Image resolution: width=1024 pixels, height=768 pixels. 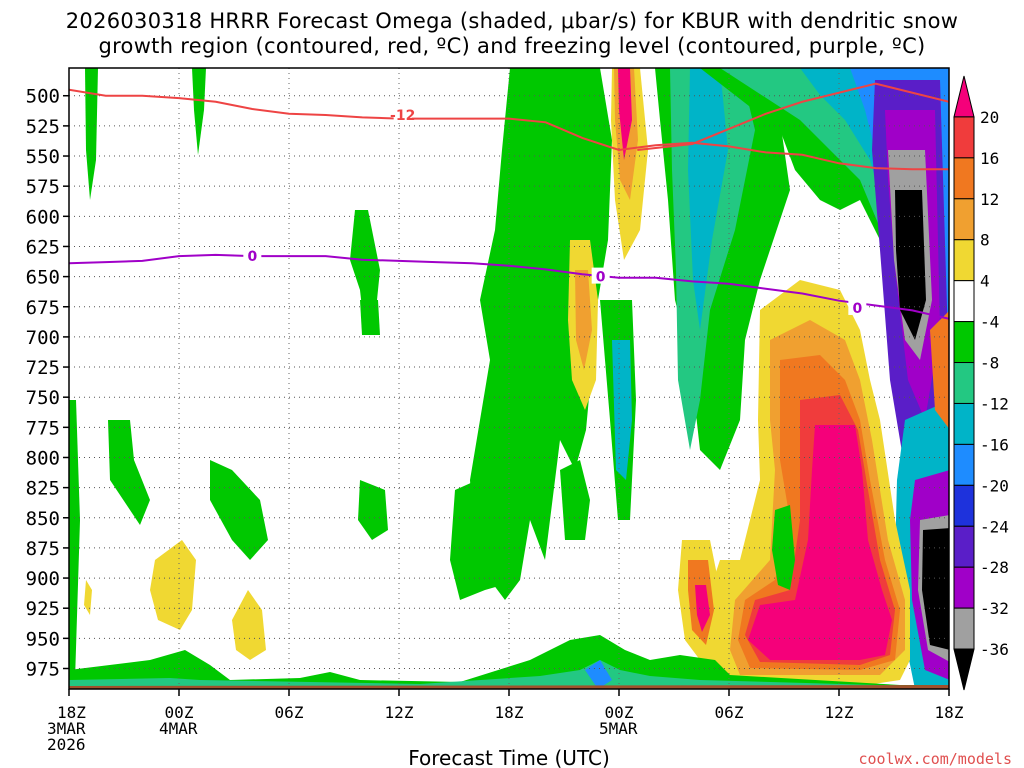 What do you see at coordinates (994, 649) in the screenshot?
I see `colorbar-label: -36` at bounding box center [994, 649].